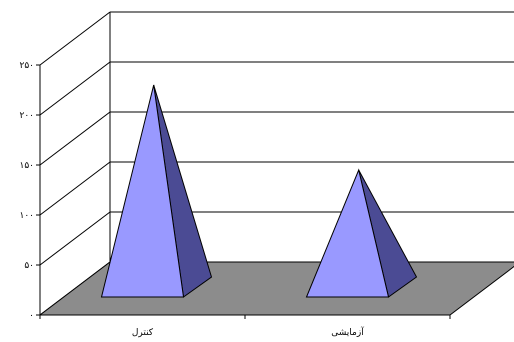 This screenshot has height=342, width=514. Describe the element at coordinates (31, 316) in the screenshot. I see `y-tick-label-0: ۰` at that location.